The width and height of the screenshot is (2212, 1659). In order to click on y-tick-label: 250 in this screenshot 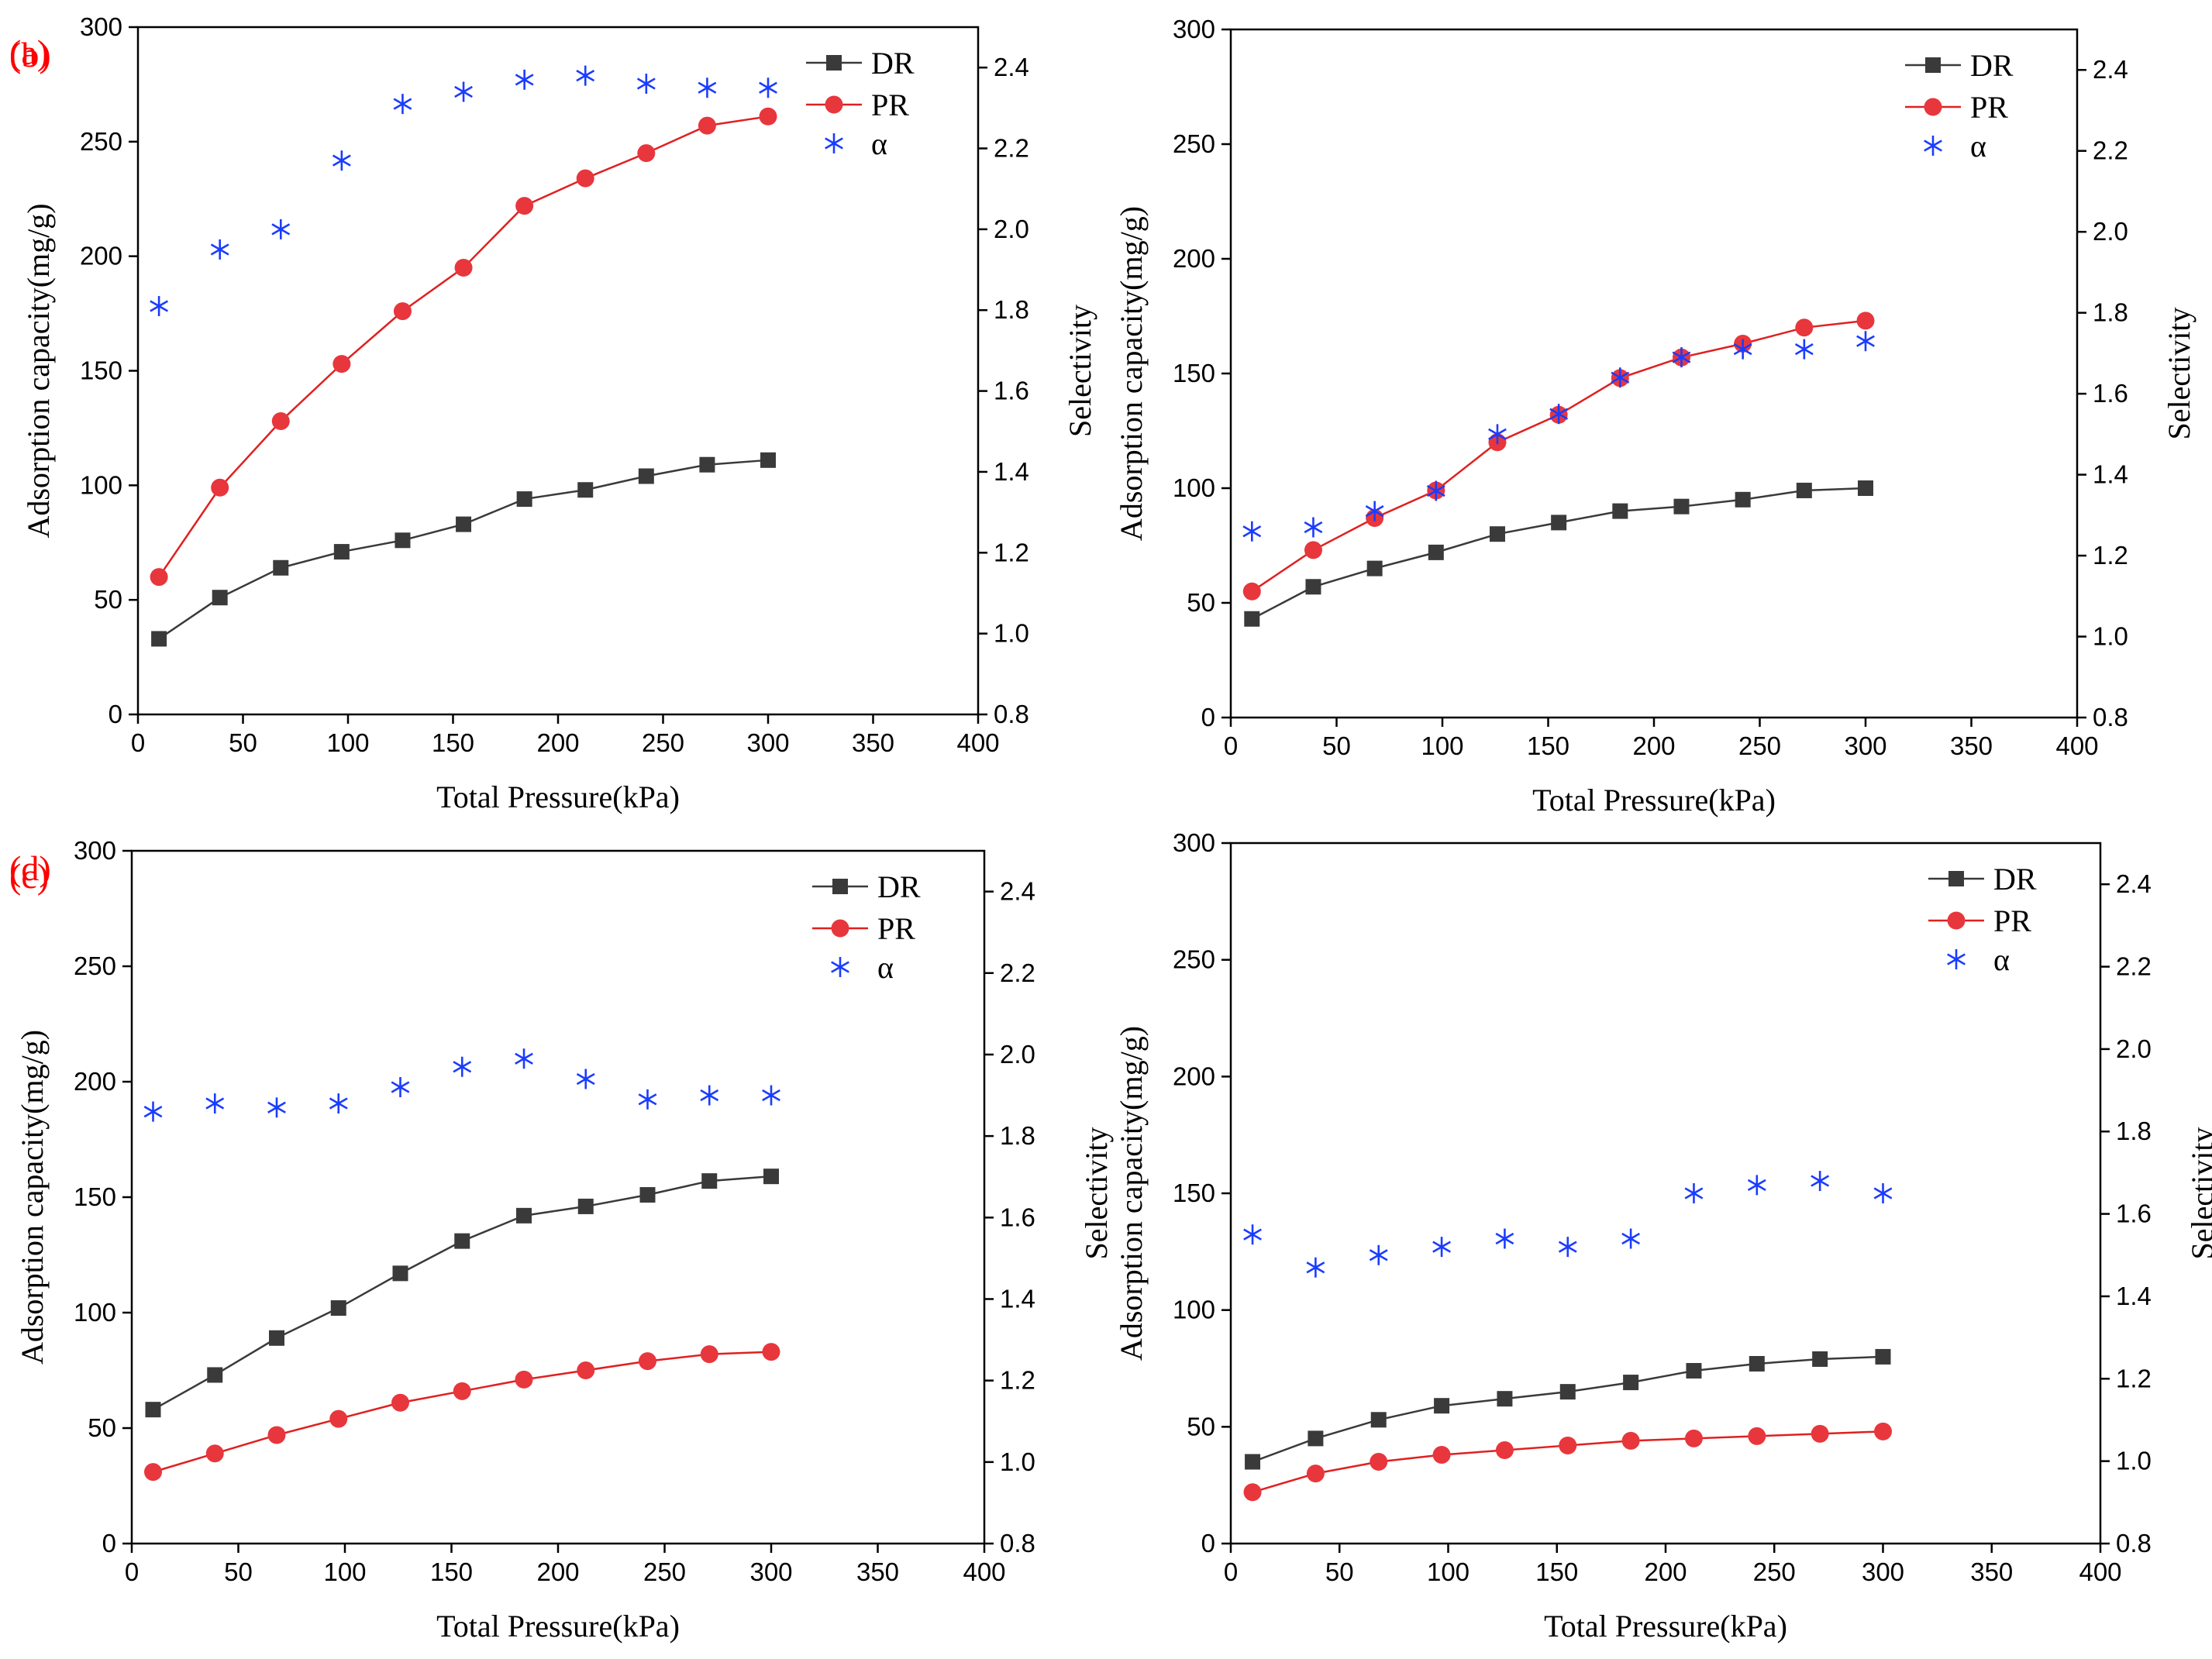, I will do `click(101, 141)`.